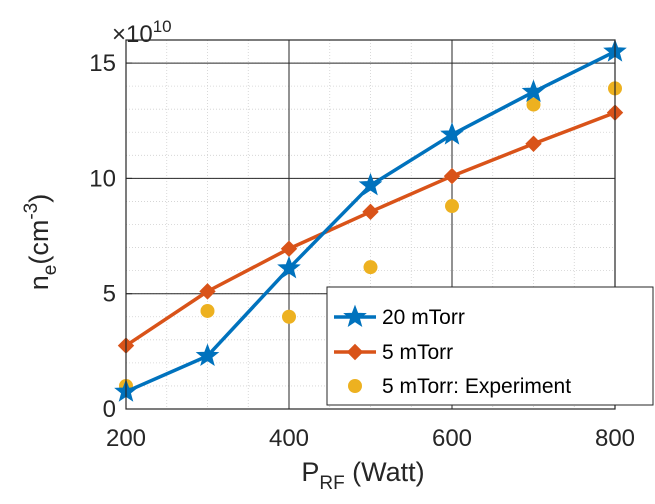 The width and height of the screenshot is (655, 504). What do you see at coordinates (109, 294) in the screenshot?
I see `y-tick-label: 5` at bounding box center [109, 294].